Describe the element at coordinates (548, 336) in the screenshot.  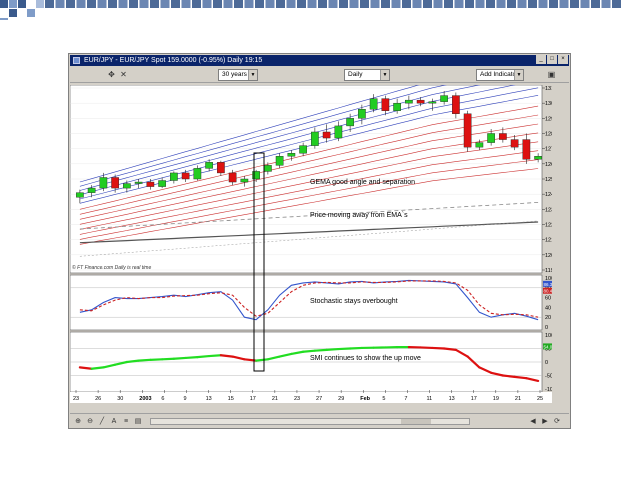
I see `smi-tick-label: 100` at that location.